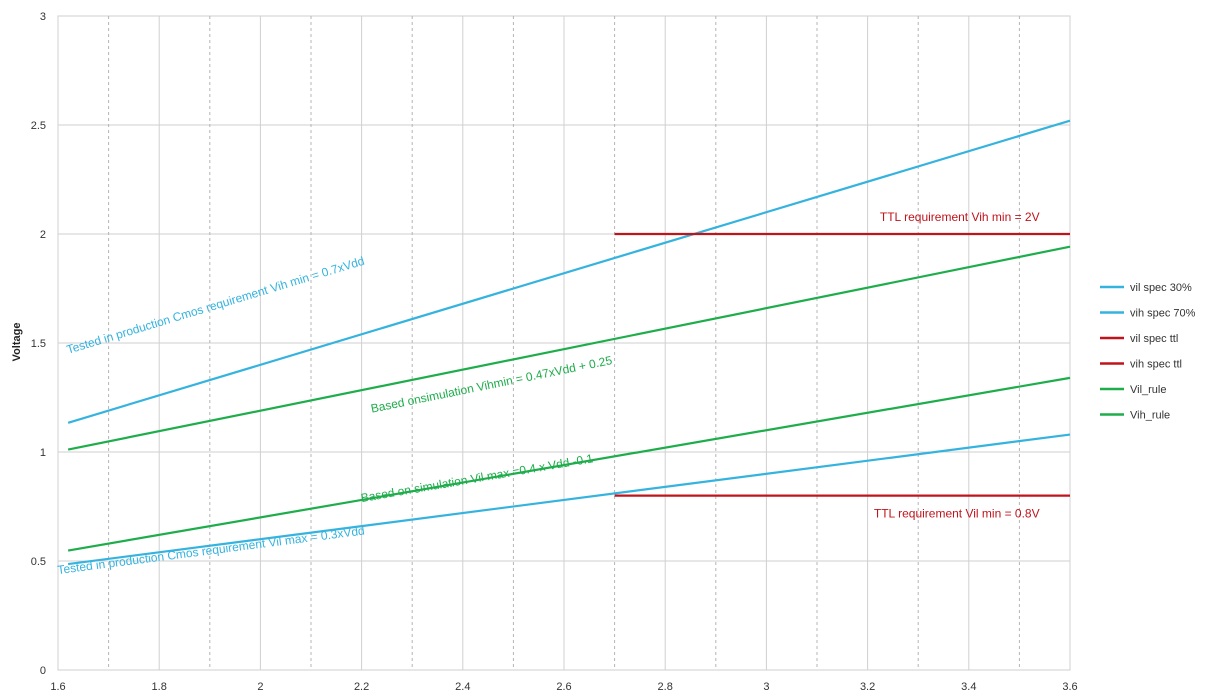 Image resolution: width=1212 pixels, height=697 pixels. Describe the element at coordinates (43, 17) in the screenshot. I see `y-tick-label: 3` at that location.